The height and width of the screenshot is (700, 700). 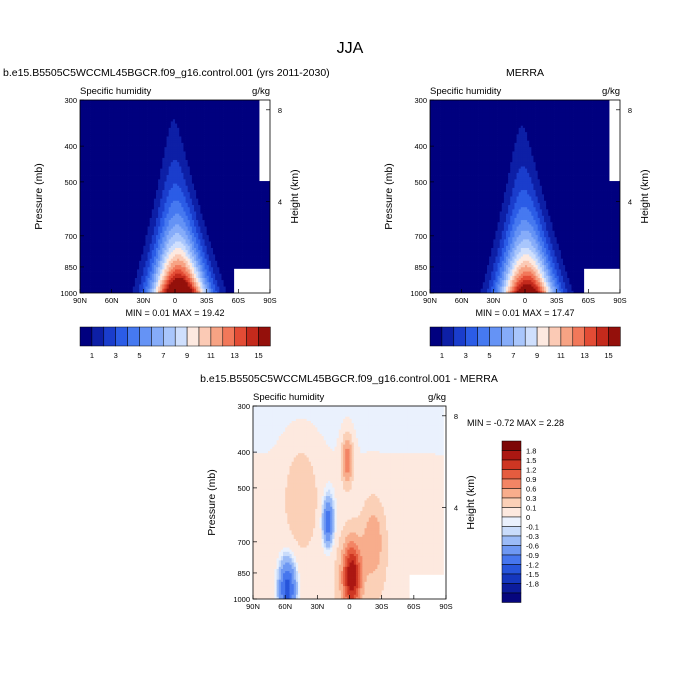 I want to click on panel-merra-stats: MIN = 0.01 MAX = 17.47, so click(x=524, y=313).